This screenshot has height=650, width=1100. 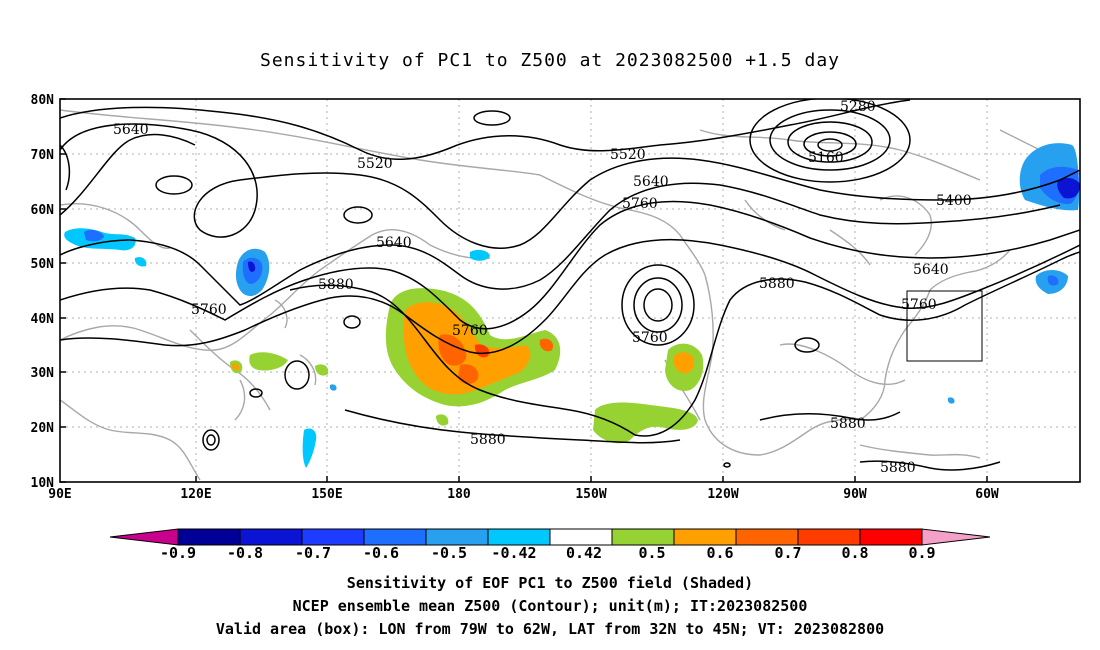 What do you see at coordinates (43, 210) in the screenshot?
I see `lat-label: 60N` at bounding box center [43, 210].